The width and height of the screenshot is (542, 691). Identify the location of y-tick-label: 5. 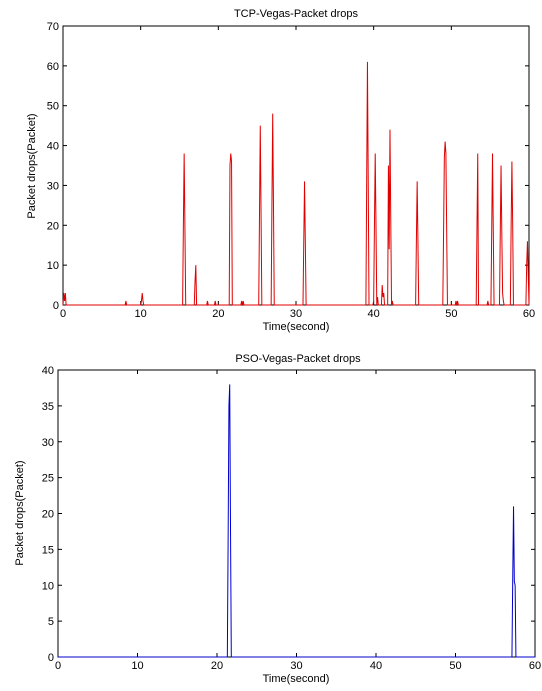
(51, 622).